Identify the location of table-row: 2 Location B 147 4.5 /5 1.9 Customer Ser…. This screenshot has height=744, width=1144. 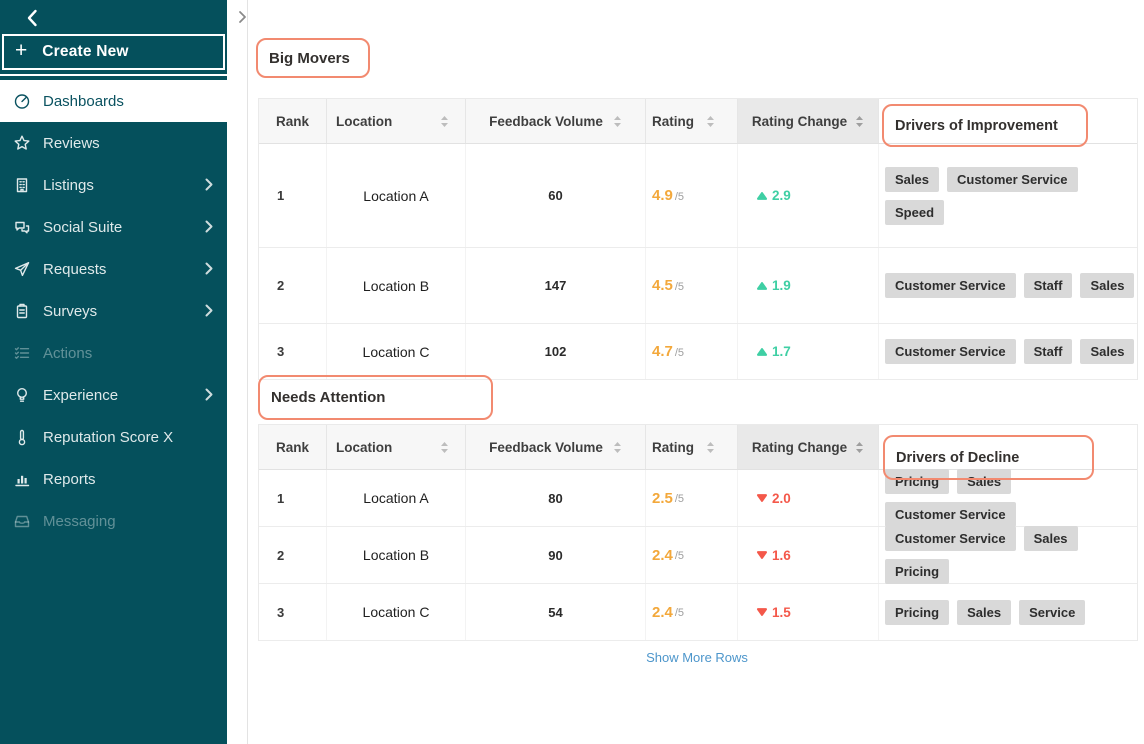
(698, 286).